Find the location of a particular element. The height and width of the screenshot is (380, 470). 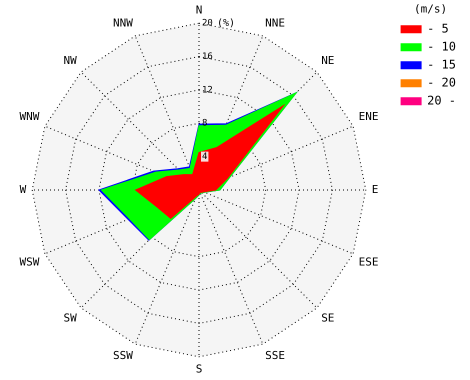

legend-label: 20 - is located at coordinates (441, 100).